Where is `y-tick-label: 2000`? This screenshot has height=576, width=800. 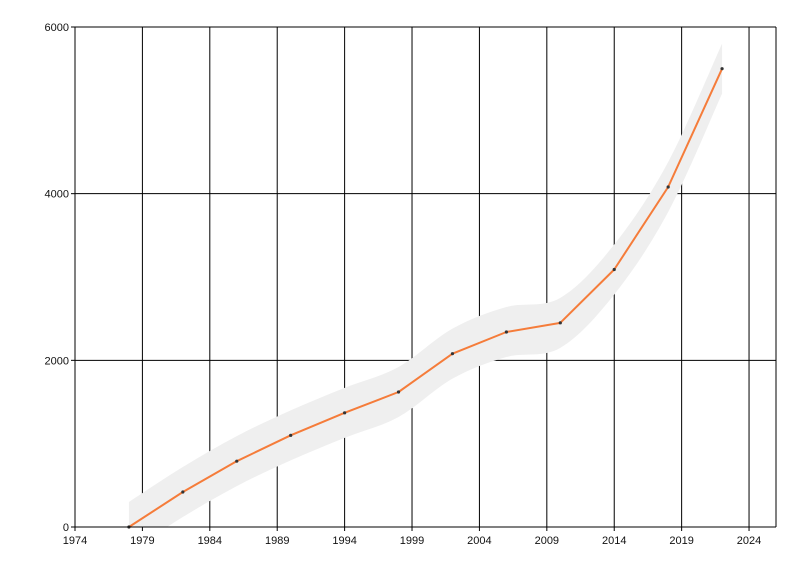 y-tick-label: 2000 is located at coordinates (57, 361).